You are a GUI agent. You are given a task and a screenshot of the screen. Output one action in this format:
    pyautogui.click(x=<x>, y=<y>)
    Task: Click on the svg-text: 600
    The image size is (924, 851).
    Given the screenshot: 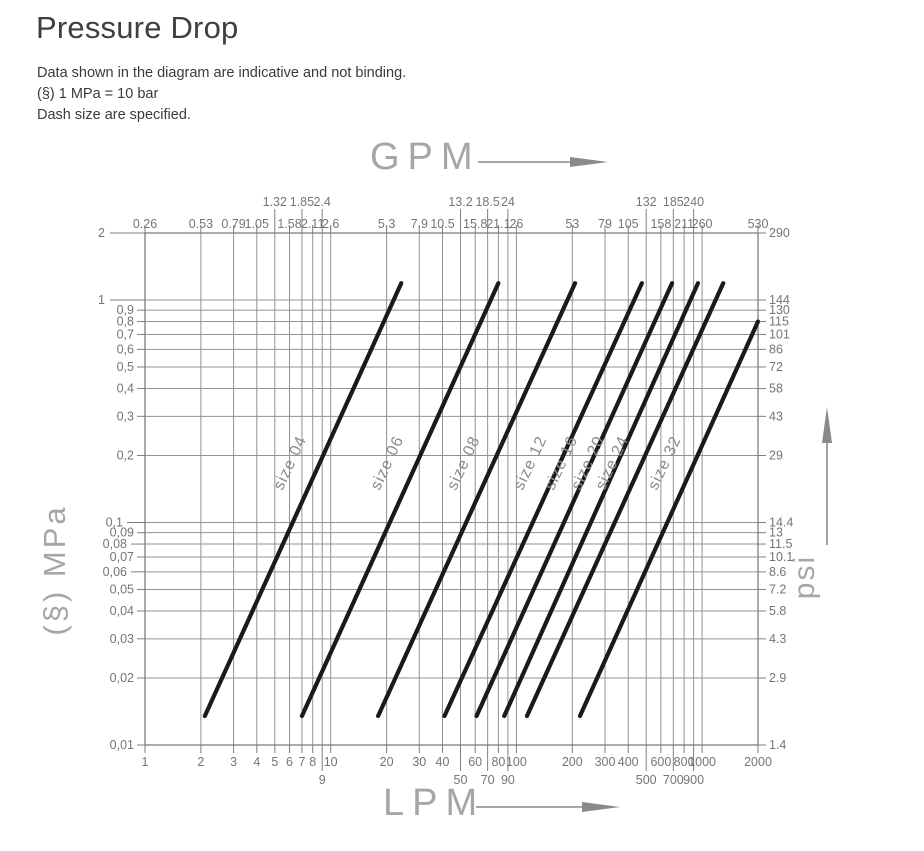 What is the action you would take?
    pyautogui.click(x=660, y=762)
    